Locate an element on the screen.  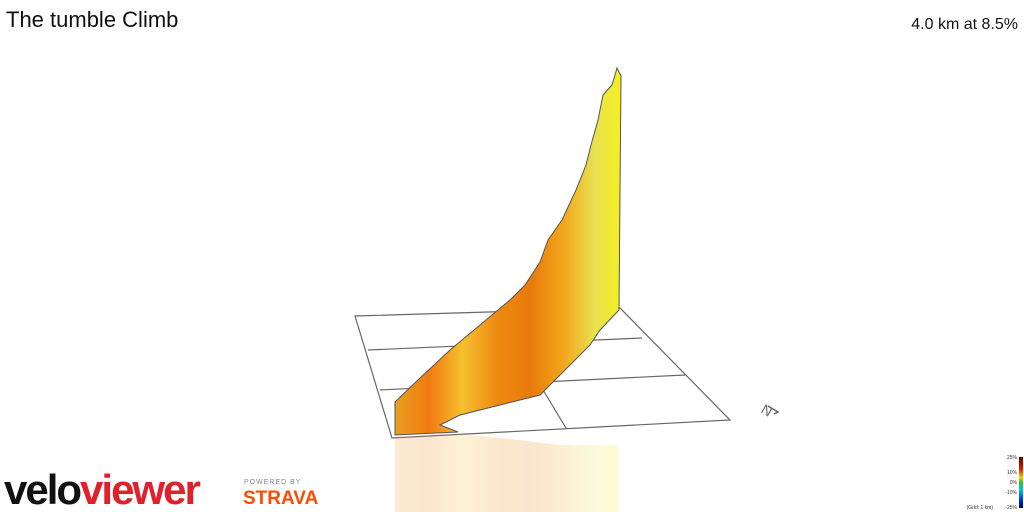
legend-label: -25% is located at coordinates (1011, 508).